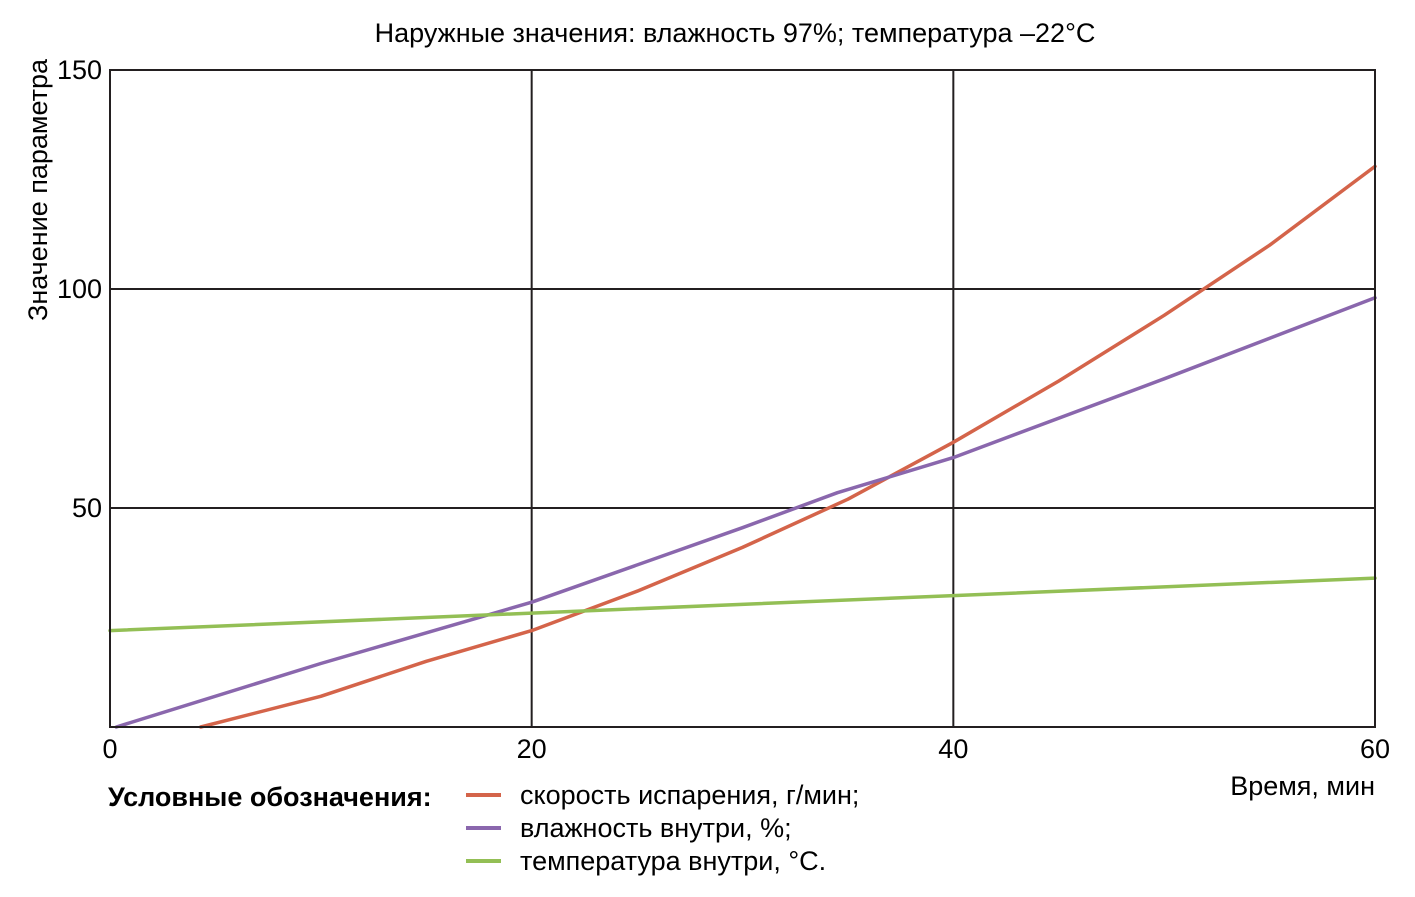  I want to click on x-tick-label: 40, so click(953, 749).